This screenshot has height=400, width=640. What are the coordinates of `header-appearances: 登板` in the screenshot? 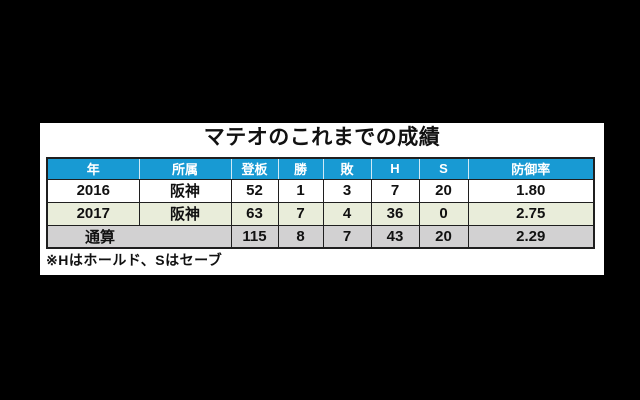 It's located at (254, 168).